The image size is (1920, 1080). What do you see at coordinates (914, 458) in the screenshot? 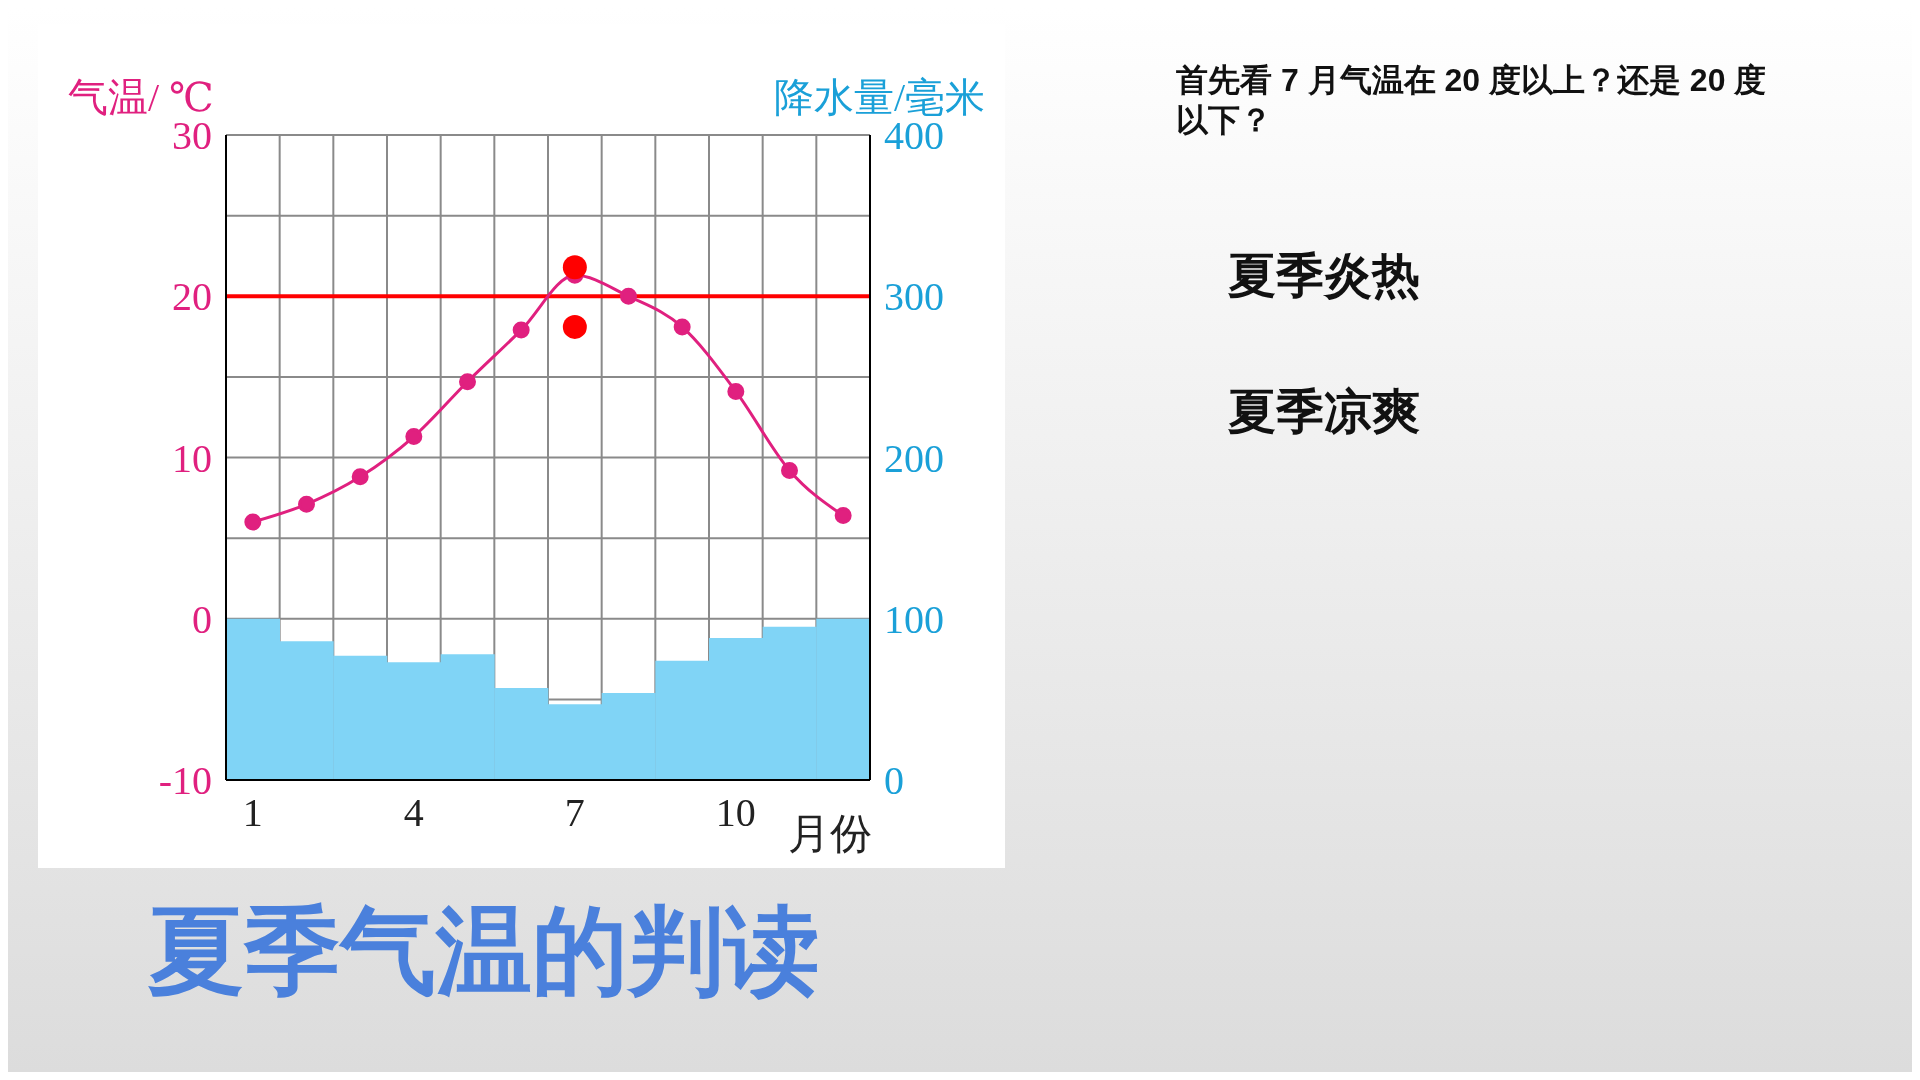
I see `y2-tick-label: 200` at bounding box center [914, 458].